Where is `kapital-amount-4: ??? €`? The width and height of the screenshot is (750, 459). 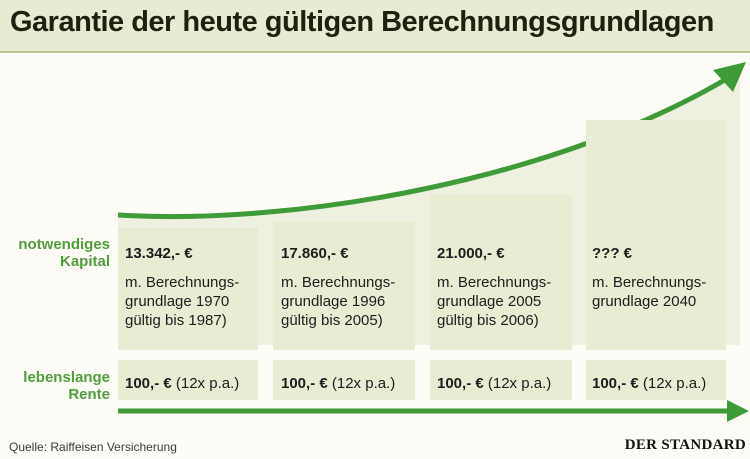
kapital-amount-4: ??? € is located at coordinates (612, 253).